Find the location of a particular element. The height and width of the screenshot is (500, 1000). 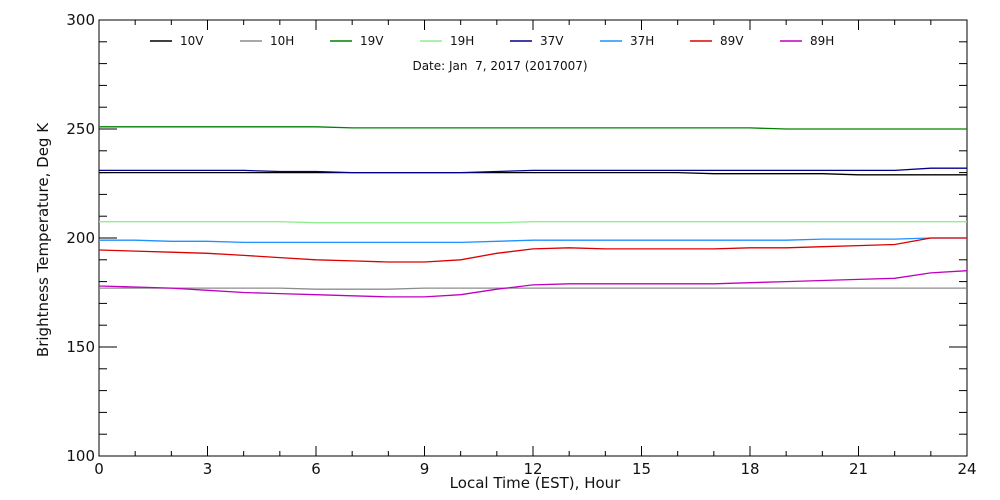

x-tick-label: 6 is located at coordinates (316, 469).